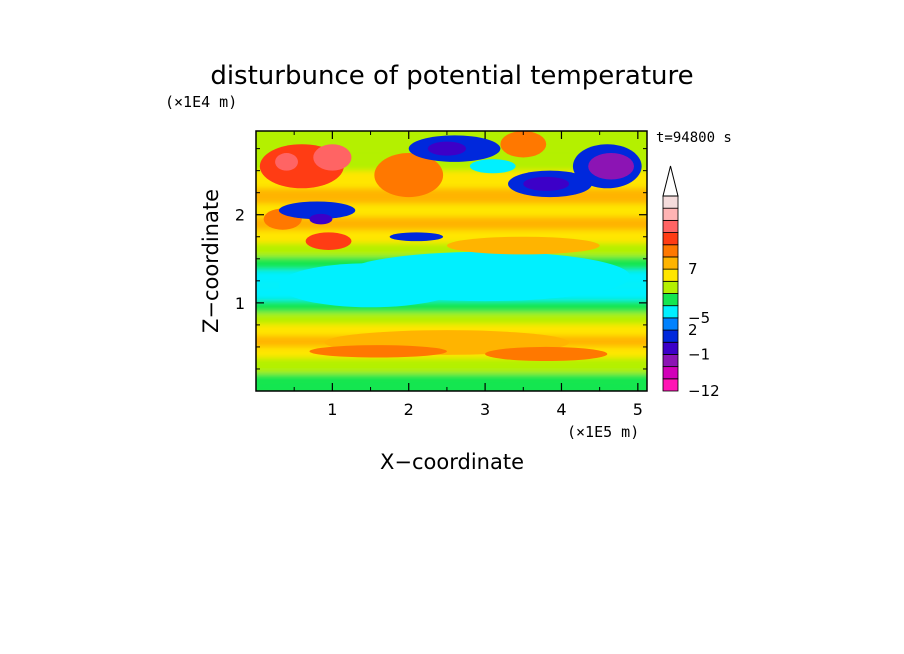 Image resolution: width=904 pixels, height=654 pixels. What do you see at coordinates (670, 181) in the screenshot?
I see `colorbar-arrow` at bounding box center [670, 181].